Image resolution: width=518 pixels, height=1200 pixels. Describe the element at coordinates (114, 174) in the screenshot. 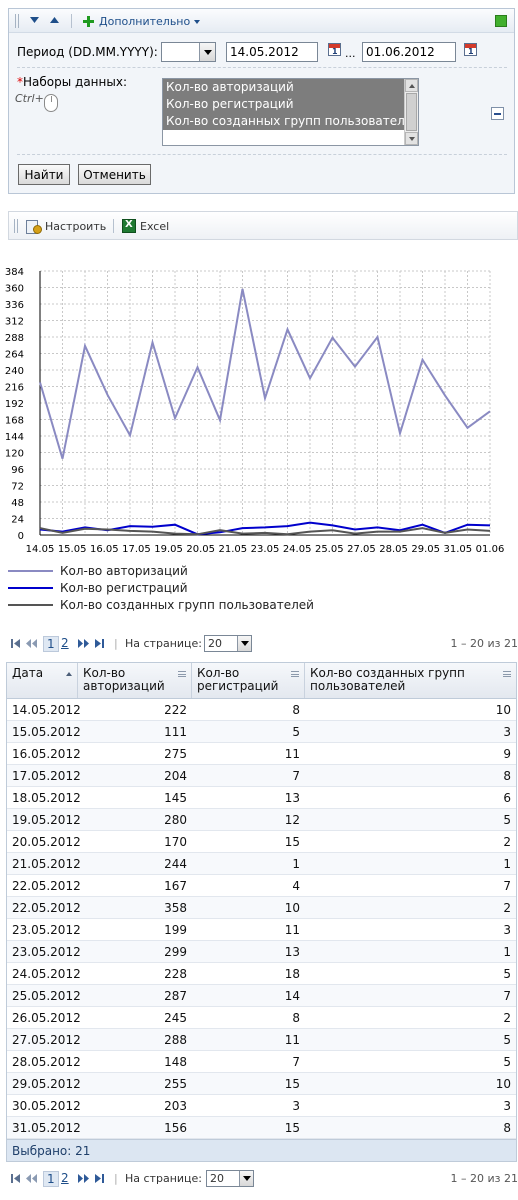

I see `cancel-button: Отменить` at that location.